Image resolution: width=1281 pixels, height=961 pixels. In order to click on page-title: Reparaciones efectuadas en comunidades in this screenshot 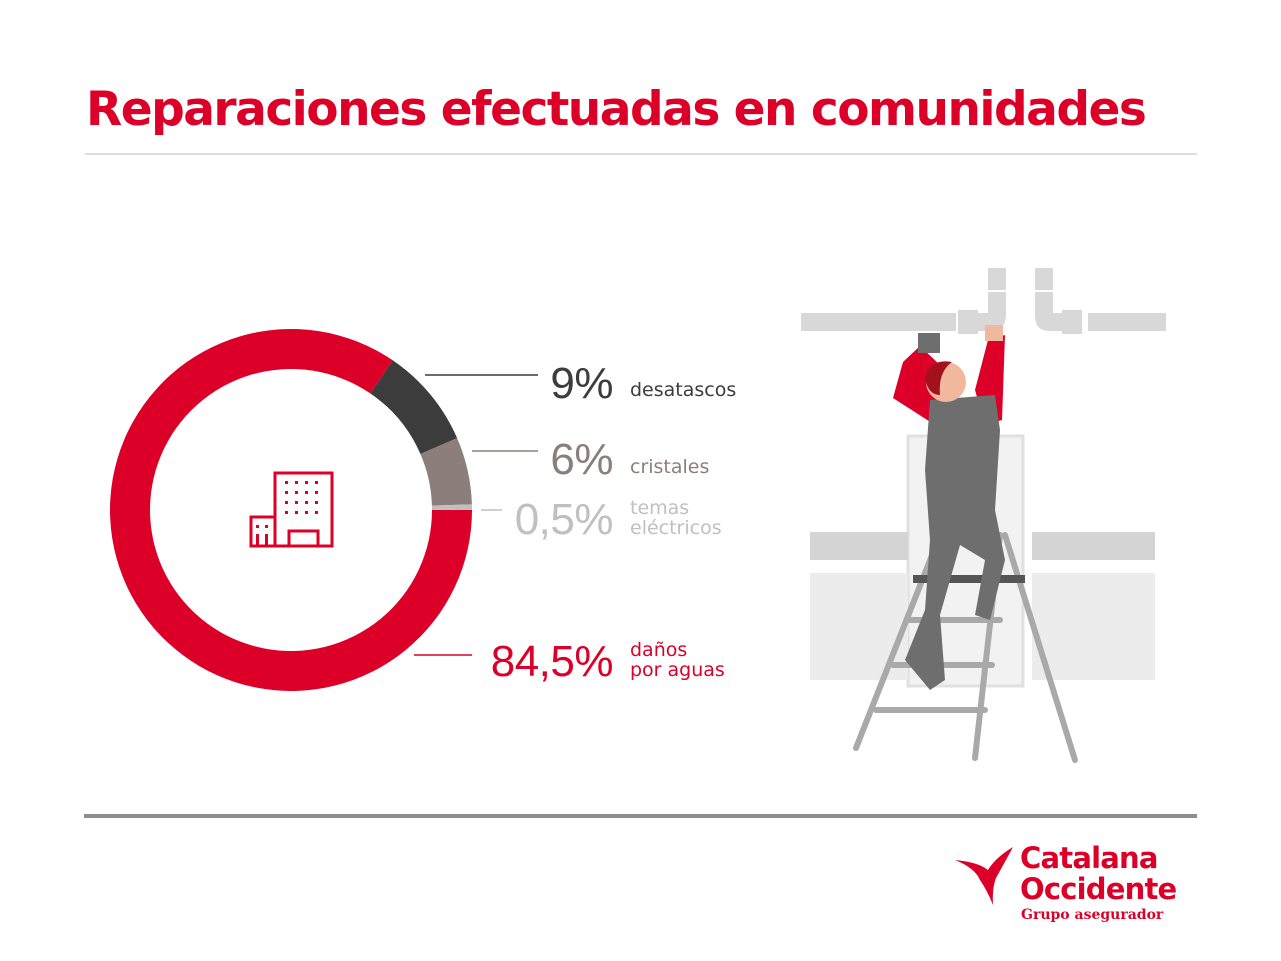, I will do `click(616, 109)`.